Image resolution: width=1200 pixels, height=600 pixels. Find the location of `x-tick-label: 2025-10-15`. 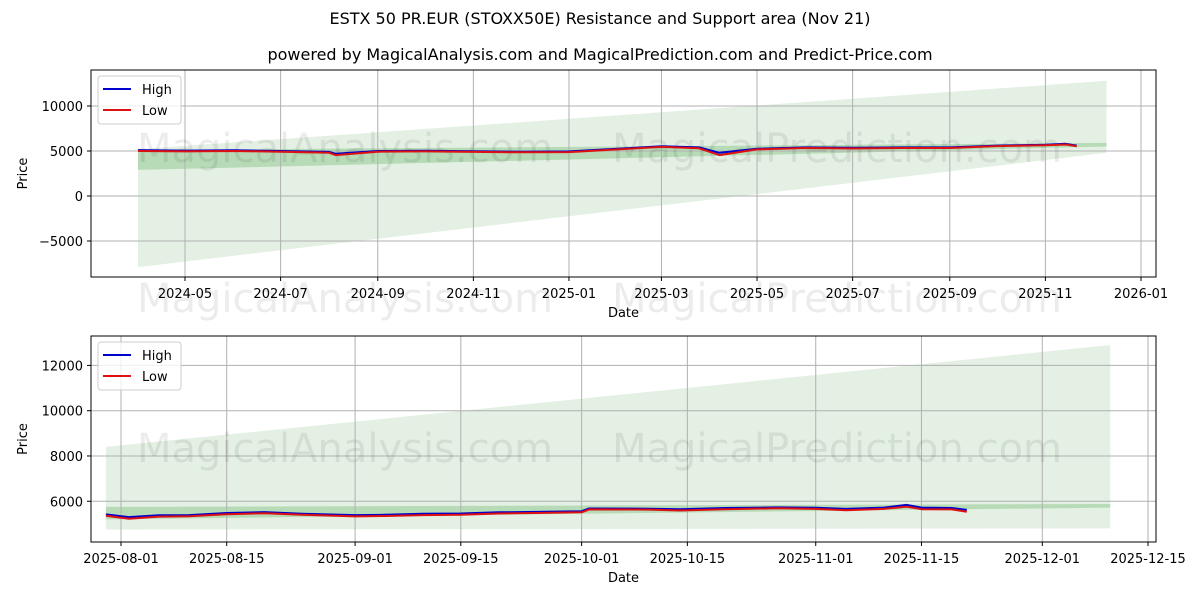

x-tick-label: 2025-10-15 is located at coordinates (688, 559).